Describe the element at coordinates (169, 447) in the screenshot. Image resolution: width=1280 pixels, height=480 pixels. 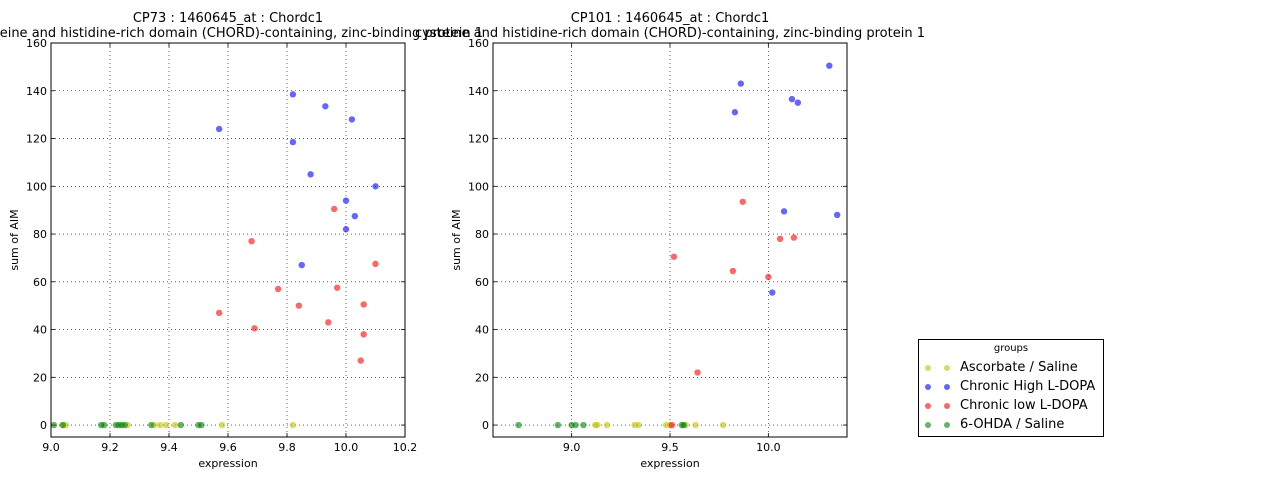
I see `plot1-x-tick-label: 9.4` at that location.